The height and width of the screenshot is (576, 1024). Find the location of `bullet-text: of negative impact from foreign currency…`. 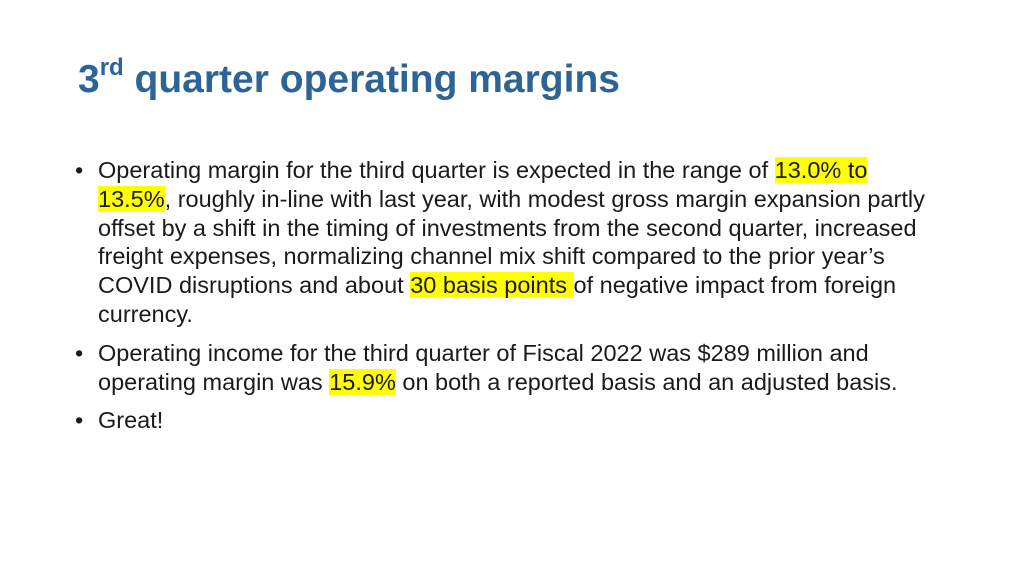

bullet-text: of negative impact from foreign currency… is located at coordinates (497, 299).